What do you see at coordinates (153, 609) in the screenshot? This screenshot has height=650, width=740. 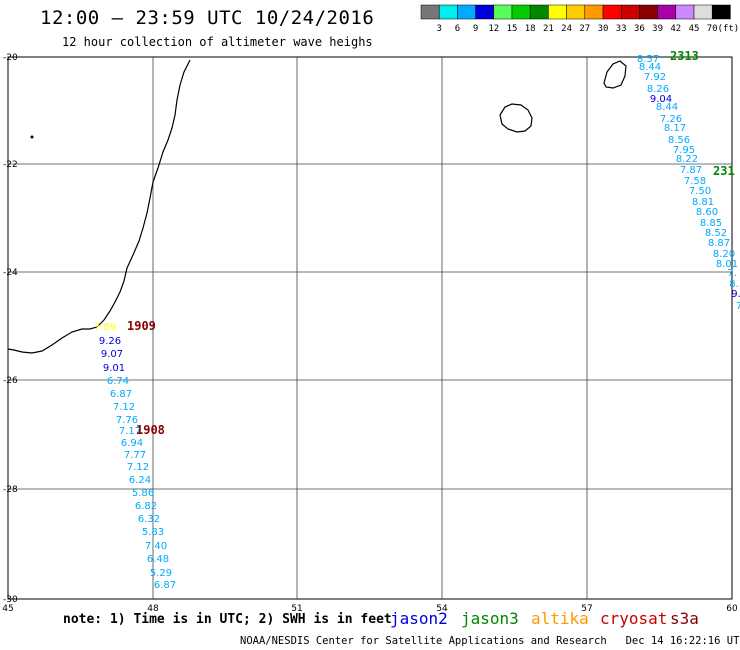 I see `longitude-tick-label: 48` at bounding box center [153, 609].